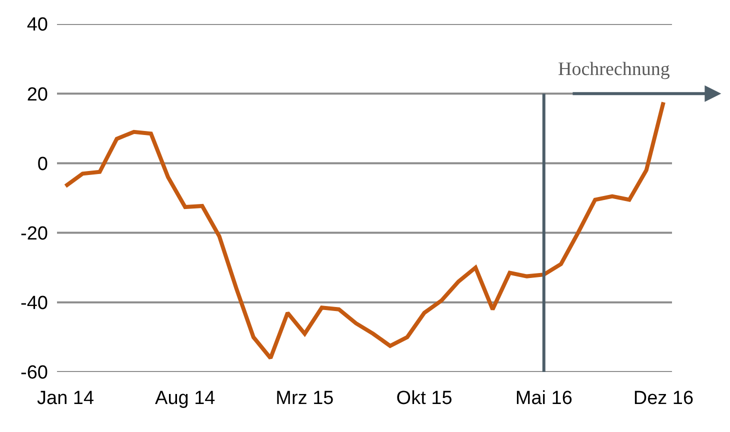 This screenshot has width=730, height=432. I want to click on y-tick-label: -20, so click(34, 233).